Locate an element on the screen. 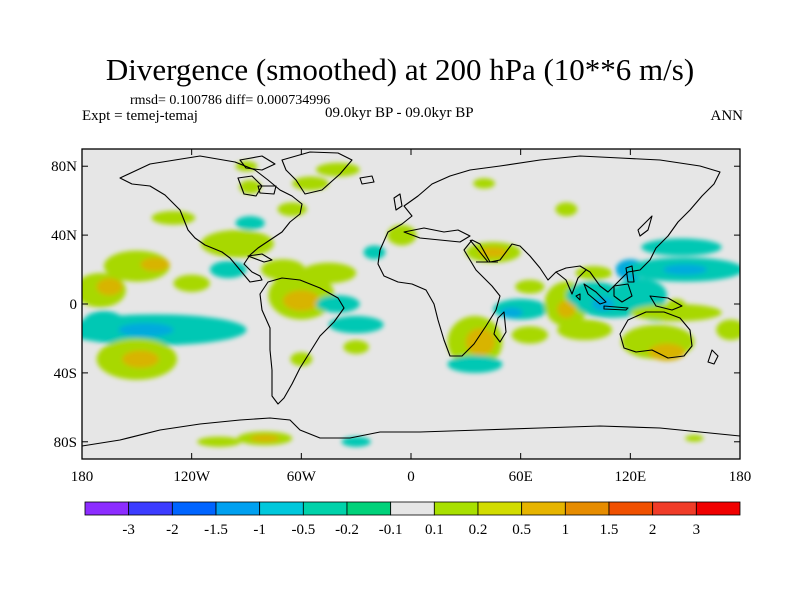 This screenshot has height=600, width=800. colorbar-label: 0.5 is located at coordinates (521, 530).